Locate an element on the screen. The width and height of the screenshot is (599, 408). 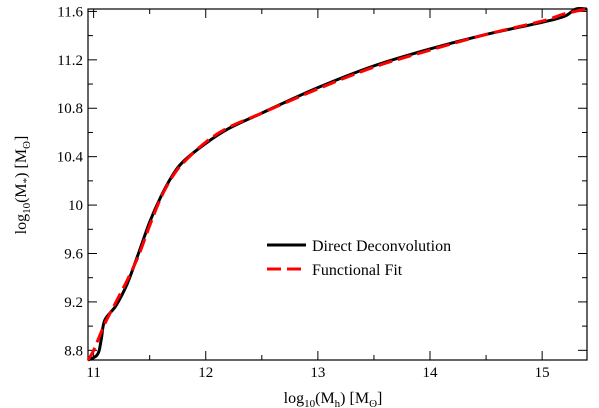
legend-label-direct-deconvolution: Direct Deconvolution is located at coordinates (381, 246).